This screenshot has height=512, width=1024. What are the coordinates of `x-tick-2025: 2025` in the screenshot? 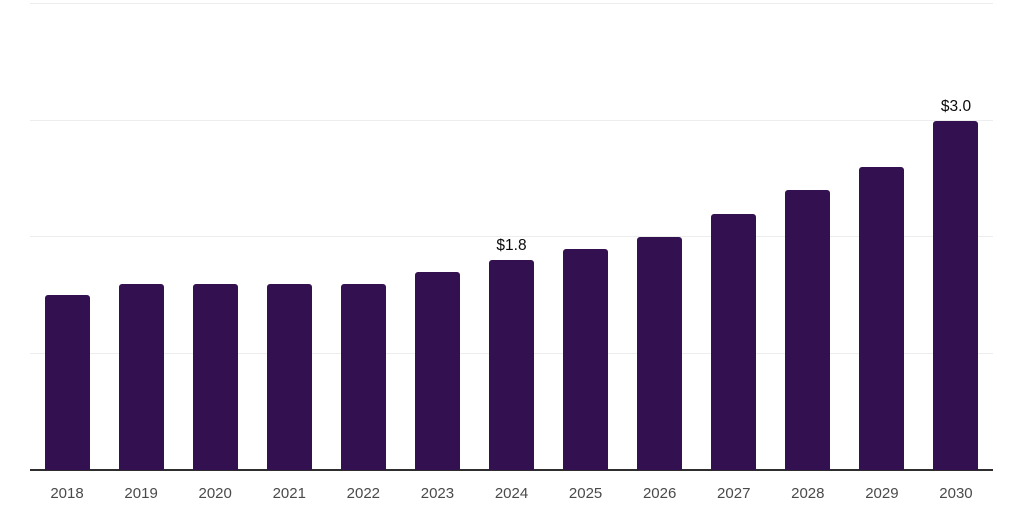 It's located at (585, 493).